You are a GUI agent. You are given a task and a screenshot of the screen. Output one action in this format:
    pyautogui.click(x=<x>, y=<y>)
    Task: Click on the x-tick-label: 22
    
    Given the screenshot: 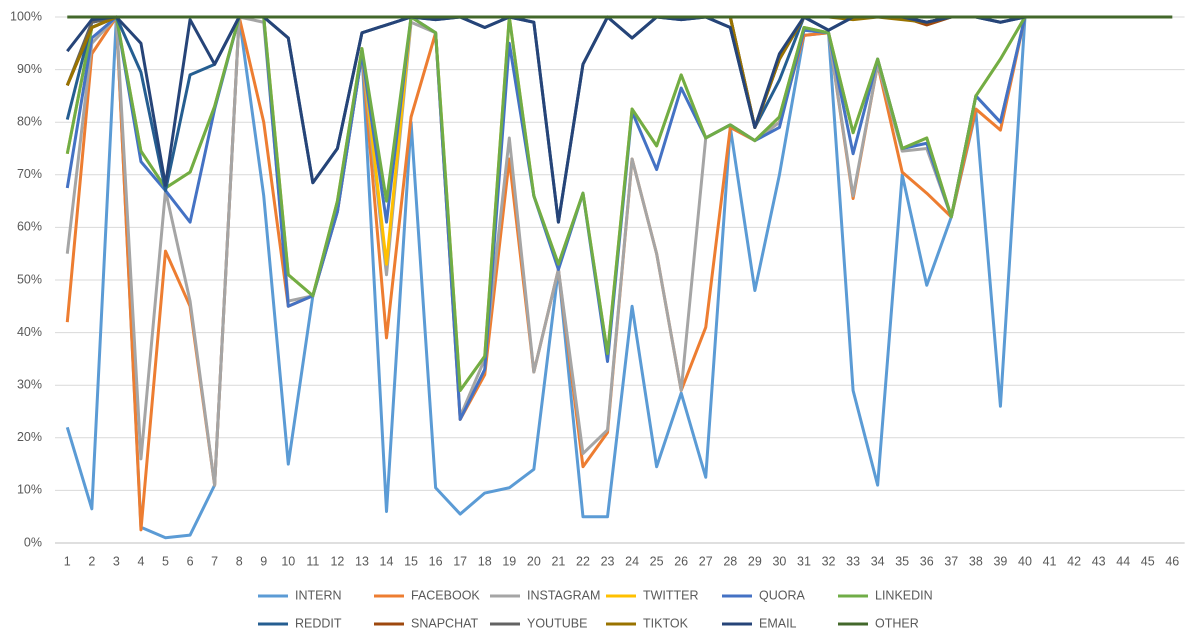 What is the action you would take?
    pyautogui.click(x=583, y=561)
    